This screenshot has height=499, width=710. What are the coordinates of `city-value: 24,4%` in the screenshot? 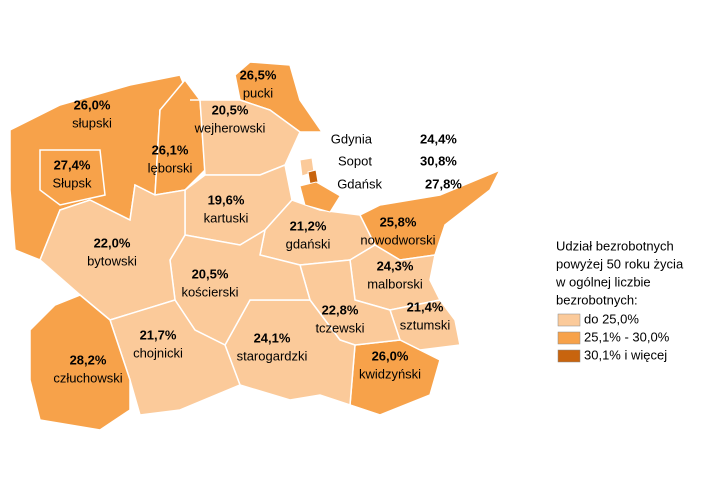 It's located at (438, 138).